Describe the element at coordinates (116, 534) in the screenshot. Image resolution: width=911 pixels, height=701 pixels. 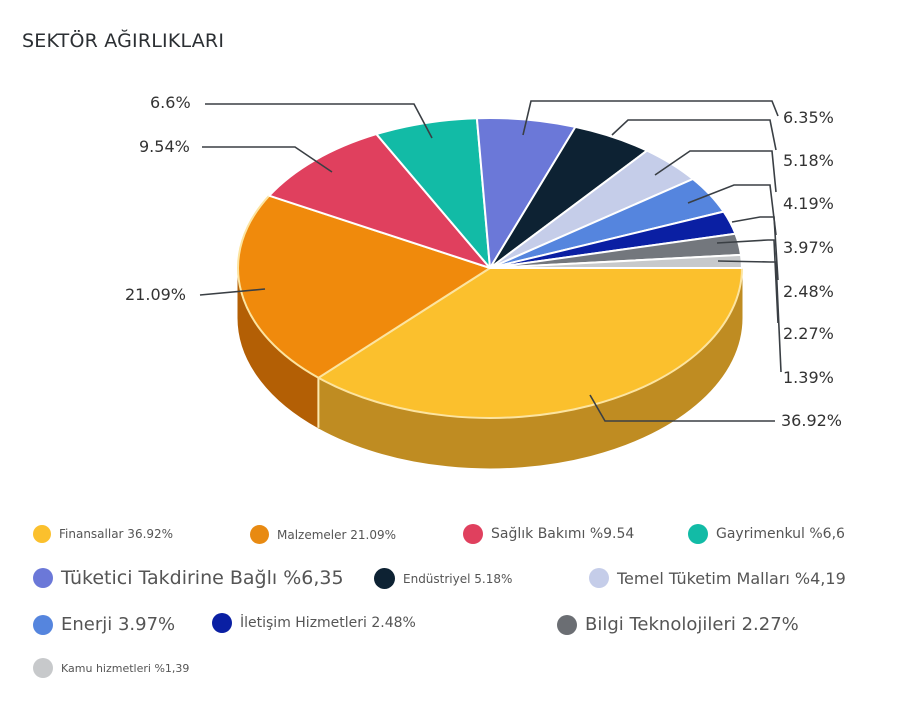
I see `legend-label: Finansallar 36.92%` at that location.